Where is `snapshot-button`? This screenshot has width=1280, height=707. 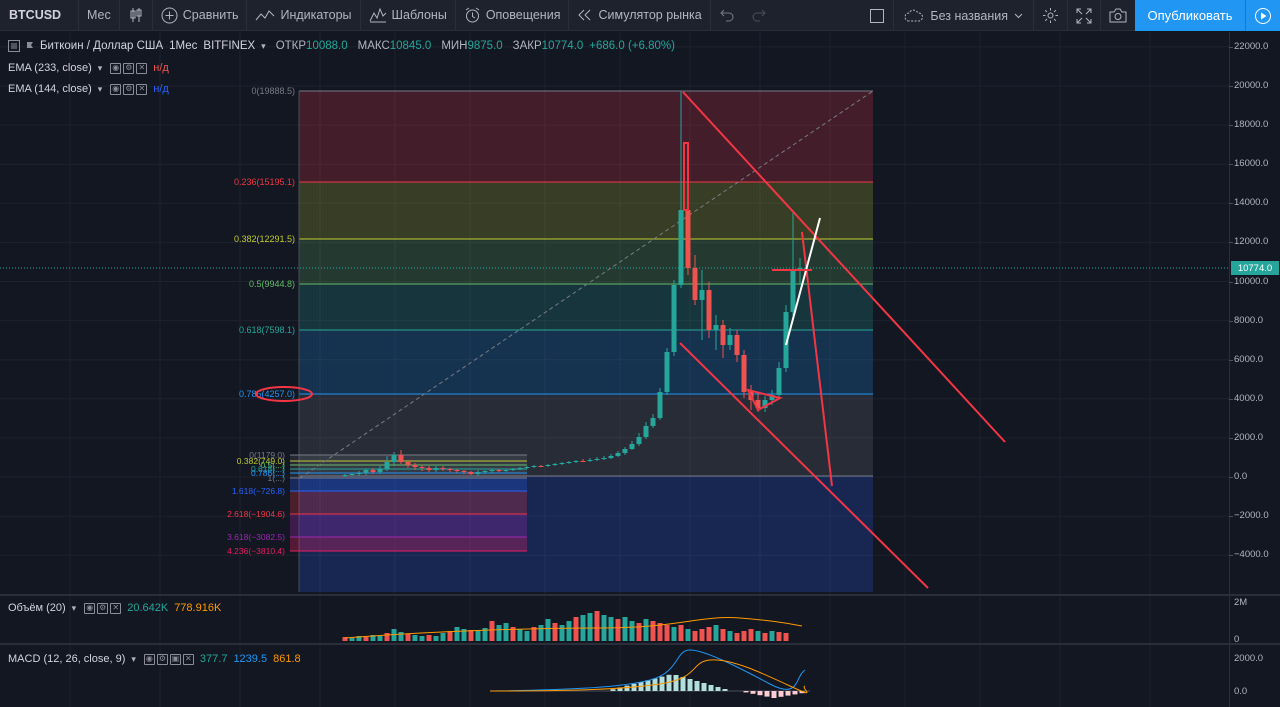
snapshot-button is located at coordinates (1118, 15).